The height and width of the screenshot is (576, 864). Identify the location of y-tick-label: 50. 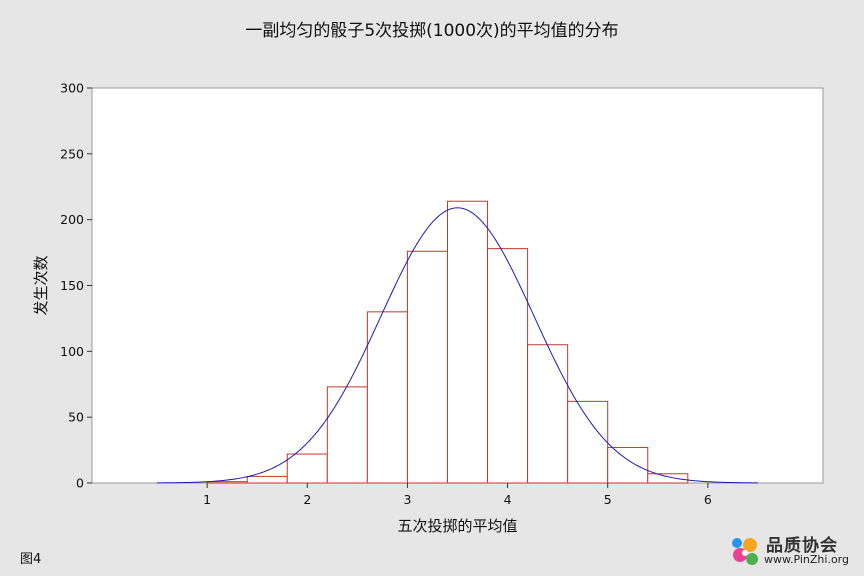
(76, 417).